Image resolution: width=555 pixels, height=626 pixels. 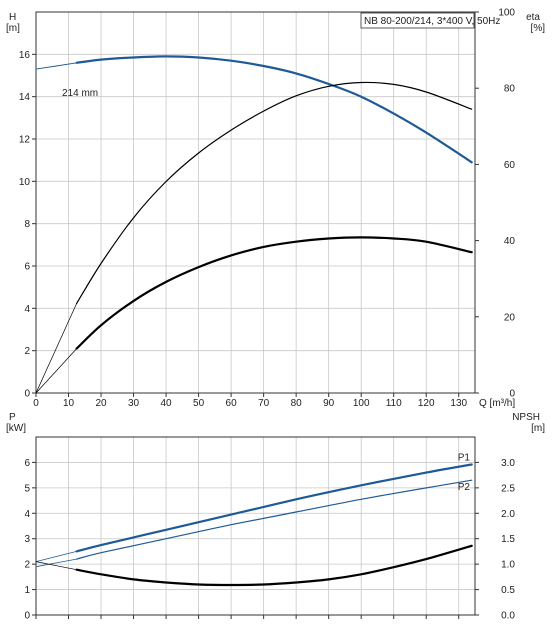 What do you see at coordinates (12, 417) in the screenshot?
I see `y-axis-title: P` at bounding box center [12, 417].